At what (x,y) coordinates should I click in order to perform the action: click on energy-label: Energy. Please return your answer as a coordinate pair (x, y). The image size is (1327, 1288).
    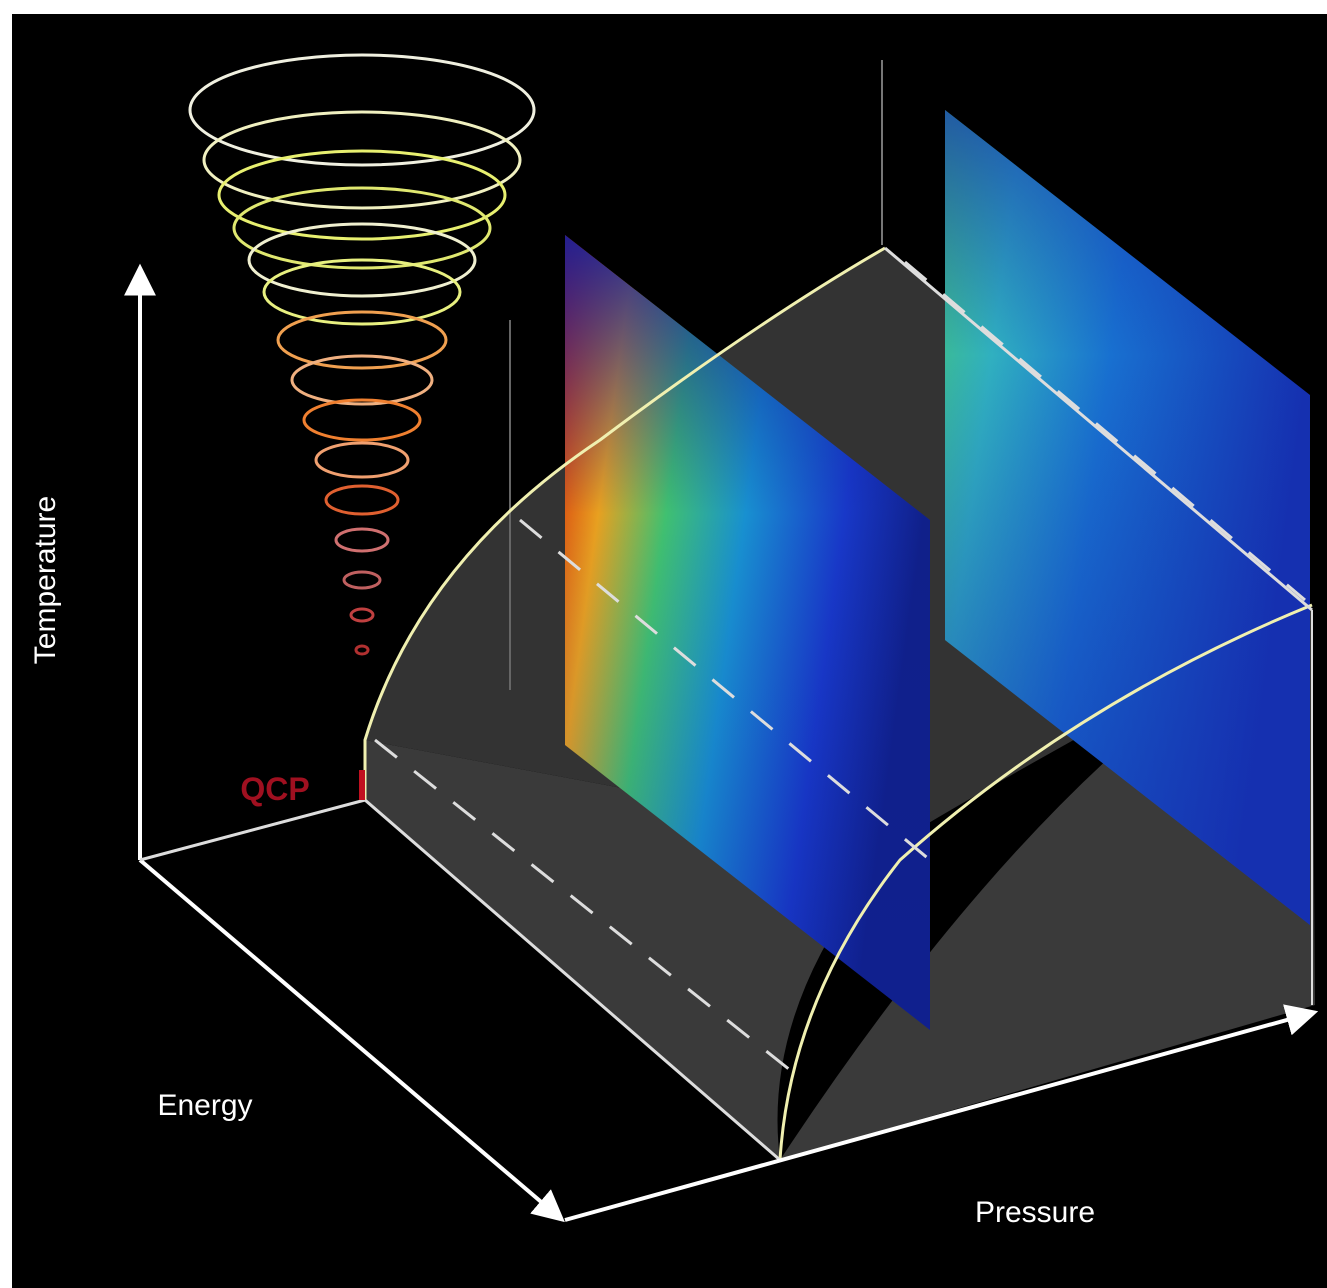
    Looking at the image, I should click on (204, 1105).